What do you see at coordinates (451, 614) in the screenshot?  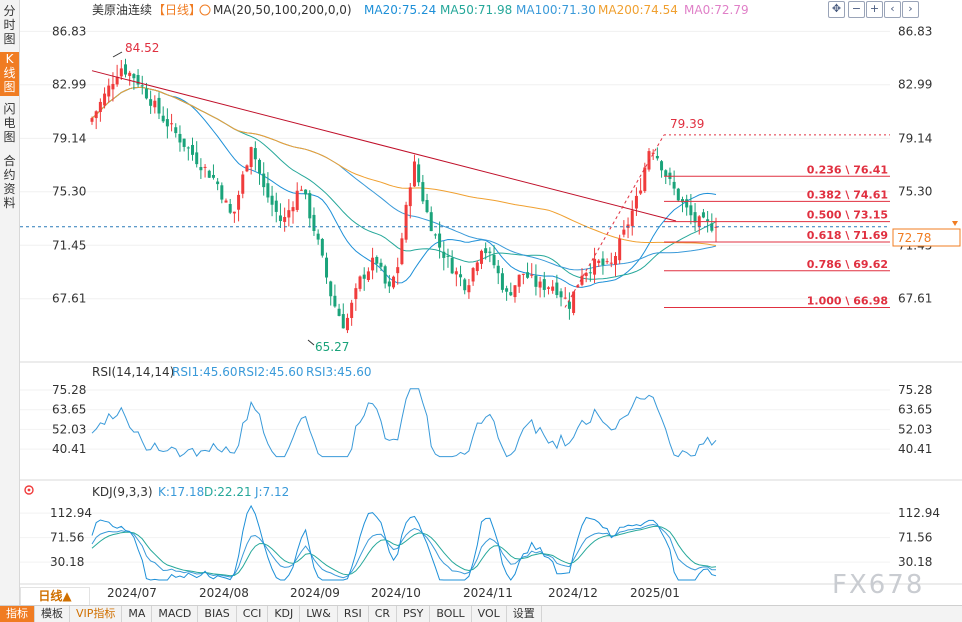 I see `indicator-boll: BOLL` at bounding box center [451, 614].